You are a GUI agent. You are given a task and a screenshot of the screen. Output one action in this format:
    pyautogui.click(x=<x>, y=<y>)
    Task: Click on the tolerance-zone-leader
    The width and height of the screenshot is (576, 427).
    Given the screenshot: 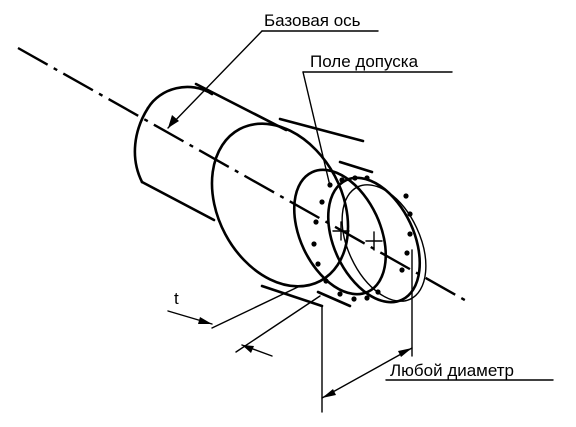 What is the action you would take?
    pyautogui.click(x=377, y=129)
    